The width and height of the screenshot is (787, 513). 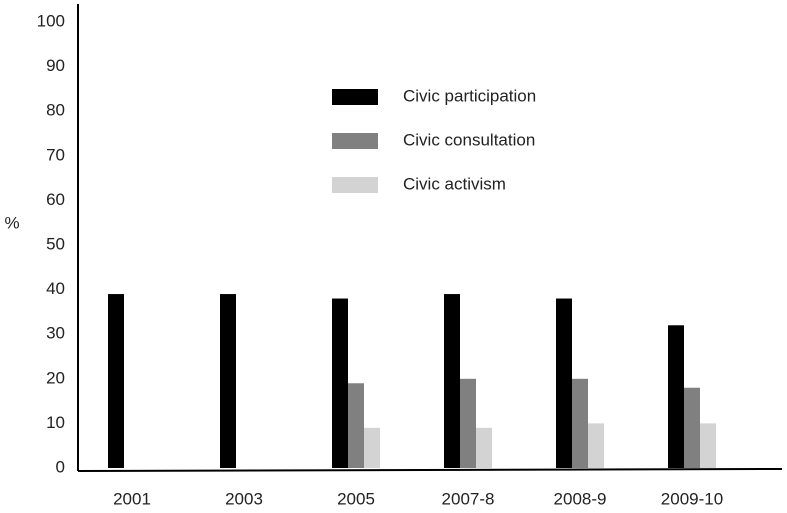 What do you see at coordinates (55, 65) in the screenshot?
I see `y-tick-label: 90` at bounding box center [55, 65].